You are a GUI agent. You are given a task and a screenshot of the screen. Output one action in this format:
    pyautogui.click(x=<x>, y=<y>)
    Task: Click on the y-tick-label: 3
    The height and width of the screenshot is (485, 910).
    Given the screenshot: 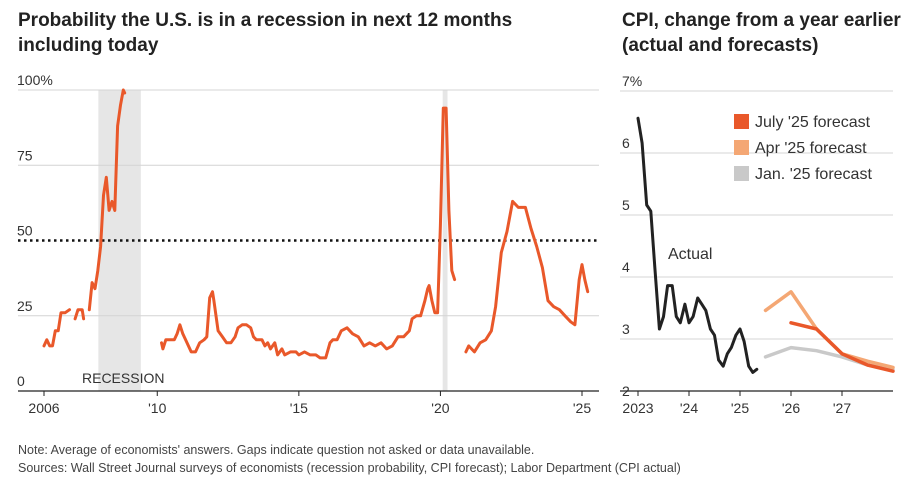 What is the action you would take?
    pyautogui.click(x=626, y=329)
    